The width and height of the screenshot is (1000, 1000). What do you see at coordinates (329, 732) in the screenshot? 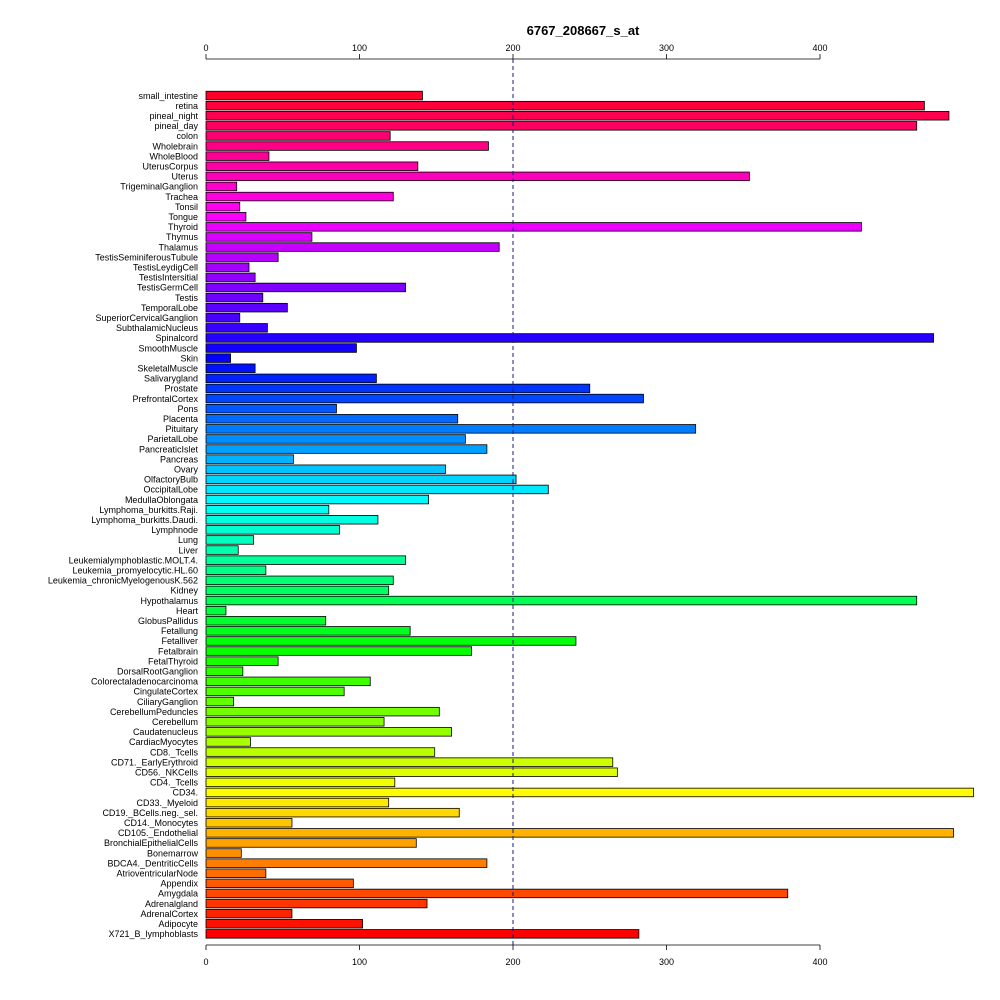
I see `bar-Caudatenucleus` at bounding box center [329, 732].